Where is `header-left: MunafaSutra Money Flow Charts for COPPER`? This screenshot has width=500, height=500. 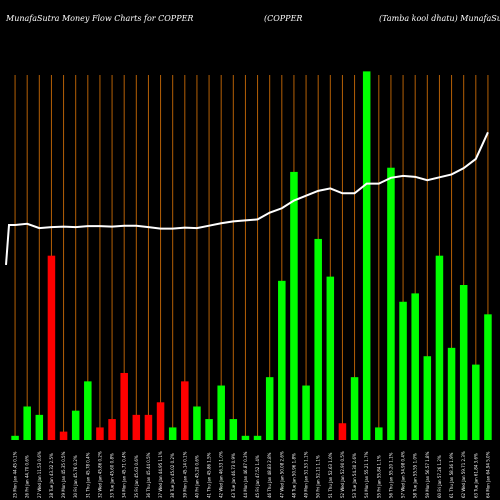
header-left: MunafaSutra Money Flow Charts for COPPER is located at coordinates (99, 18).